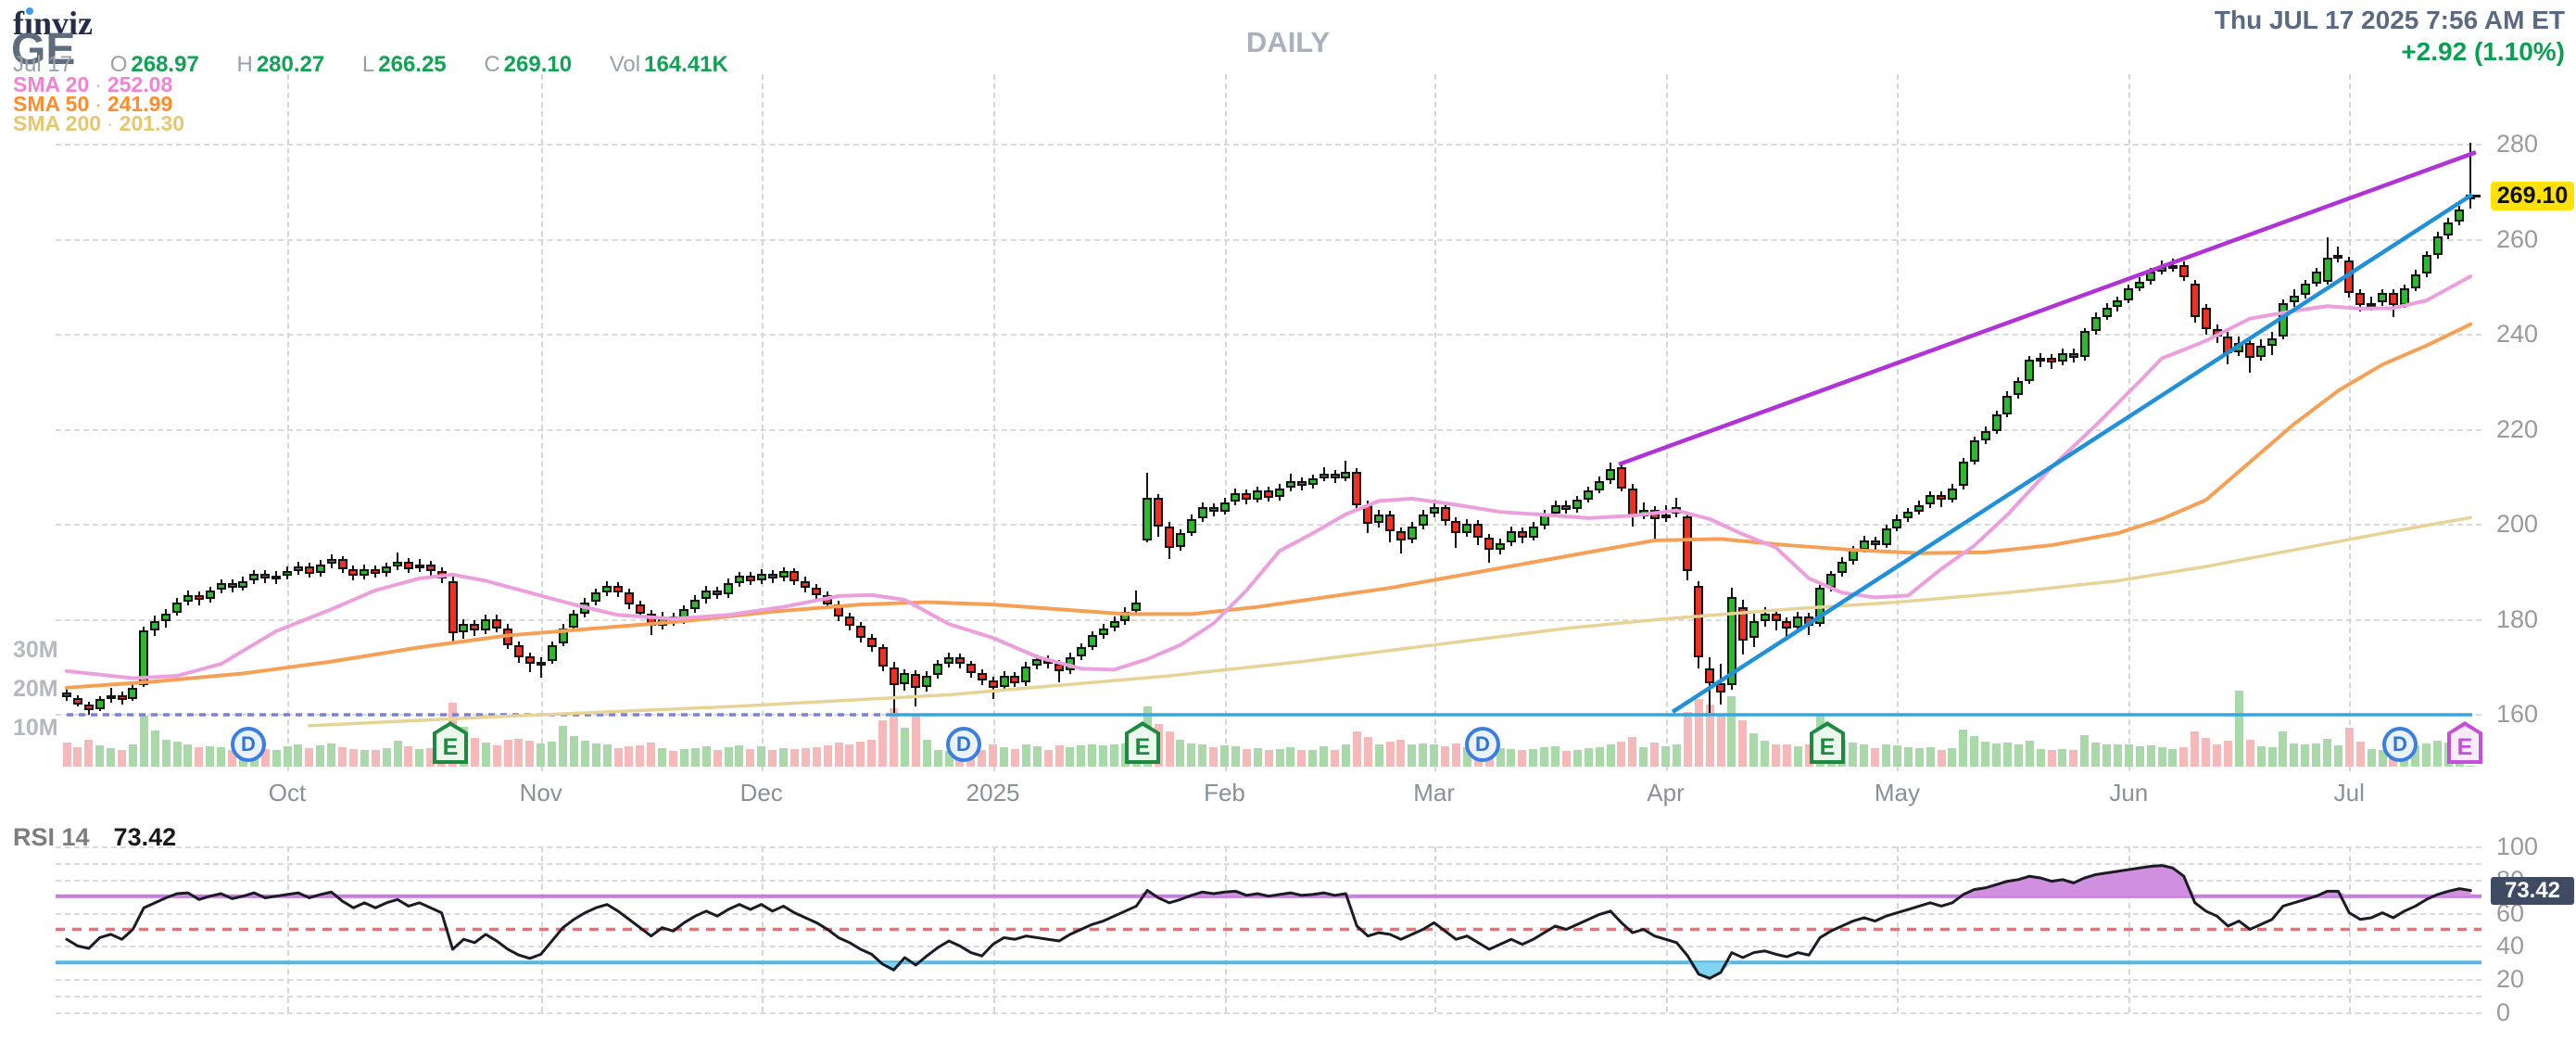  What do you see at coordinates (2464, 742) in the screenshot?
I see `earnings-upcoming-badge: E` at bounding box center [2464, 742].